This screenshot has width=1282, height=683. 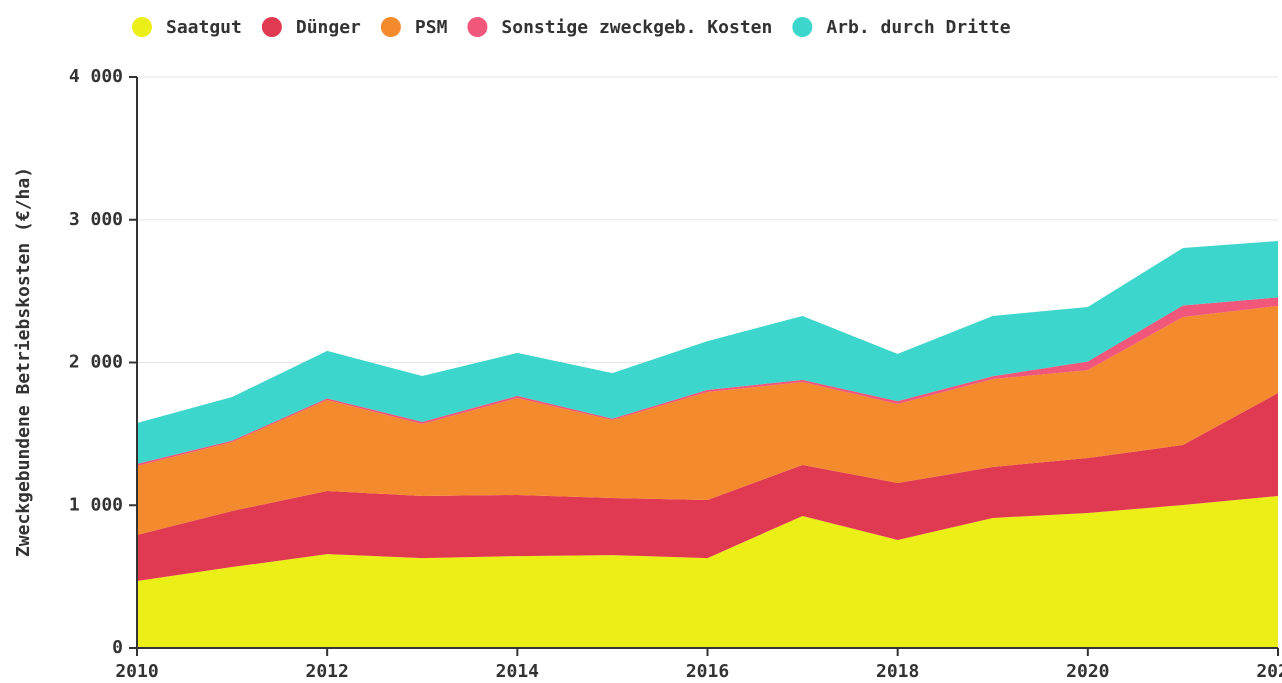 I want to click on legend-label: Saatgut, so click(x=204, y=27).